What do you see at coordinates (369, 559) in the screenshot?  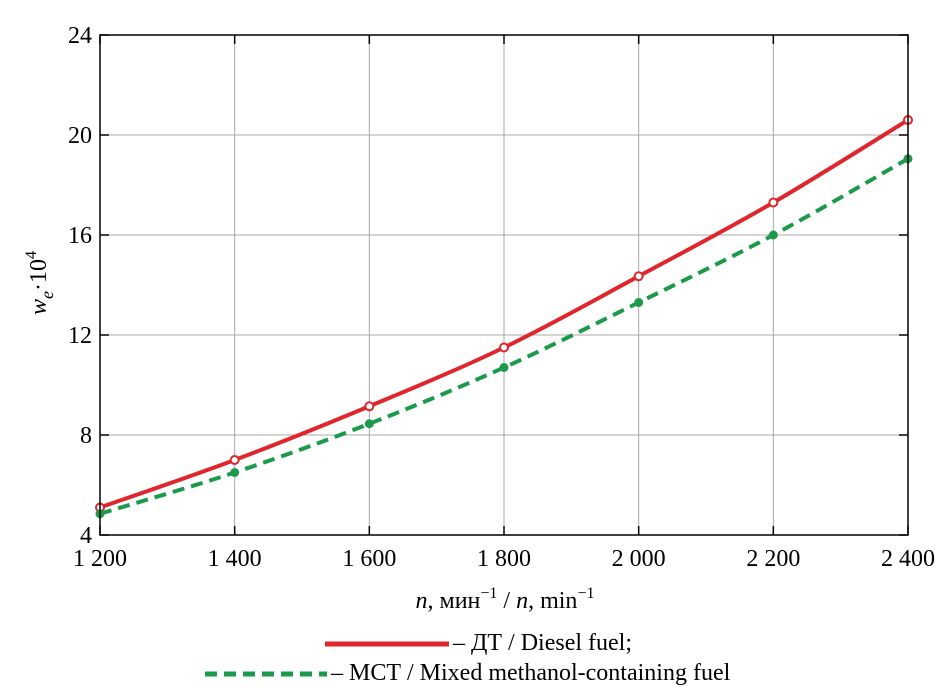 I see `x-tick-label: 1 600` at bounding box center [369, 559].